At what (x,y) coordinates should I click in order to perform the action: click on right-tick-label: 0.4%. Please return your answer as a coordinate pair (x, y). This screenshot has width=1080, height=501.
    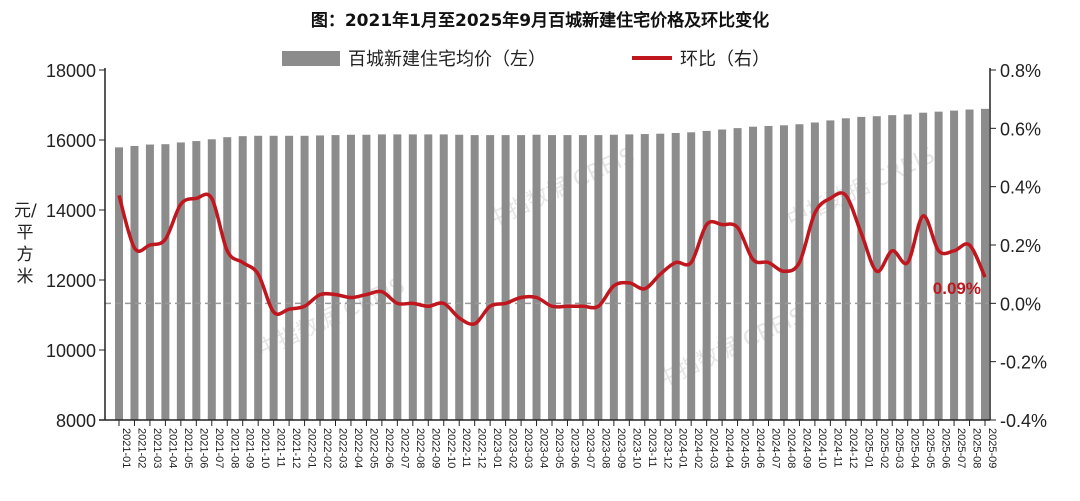
    Looking at the image, I should click on (1020, 188).